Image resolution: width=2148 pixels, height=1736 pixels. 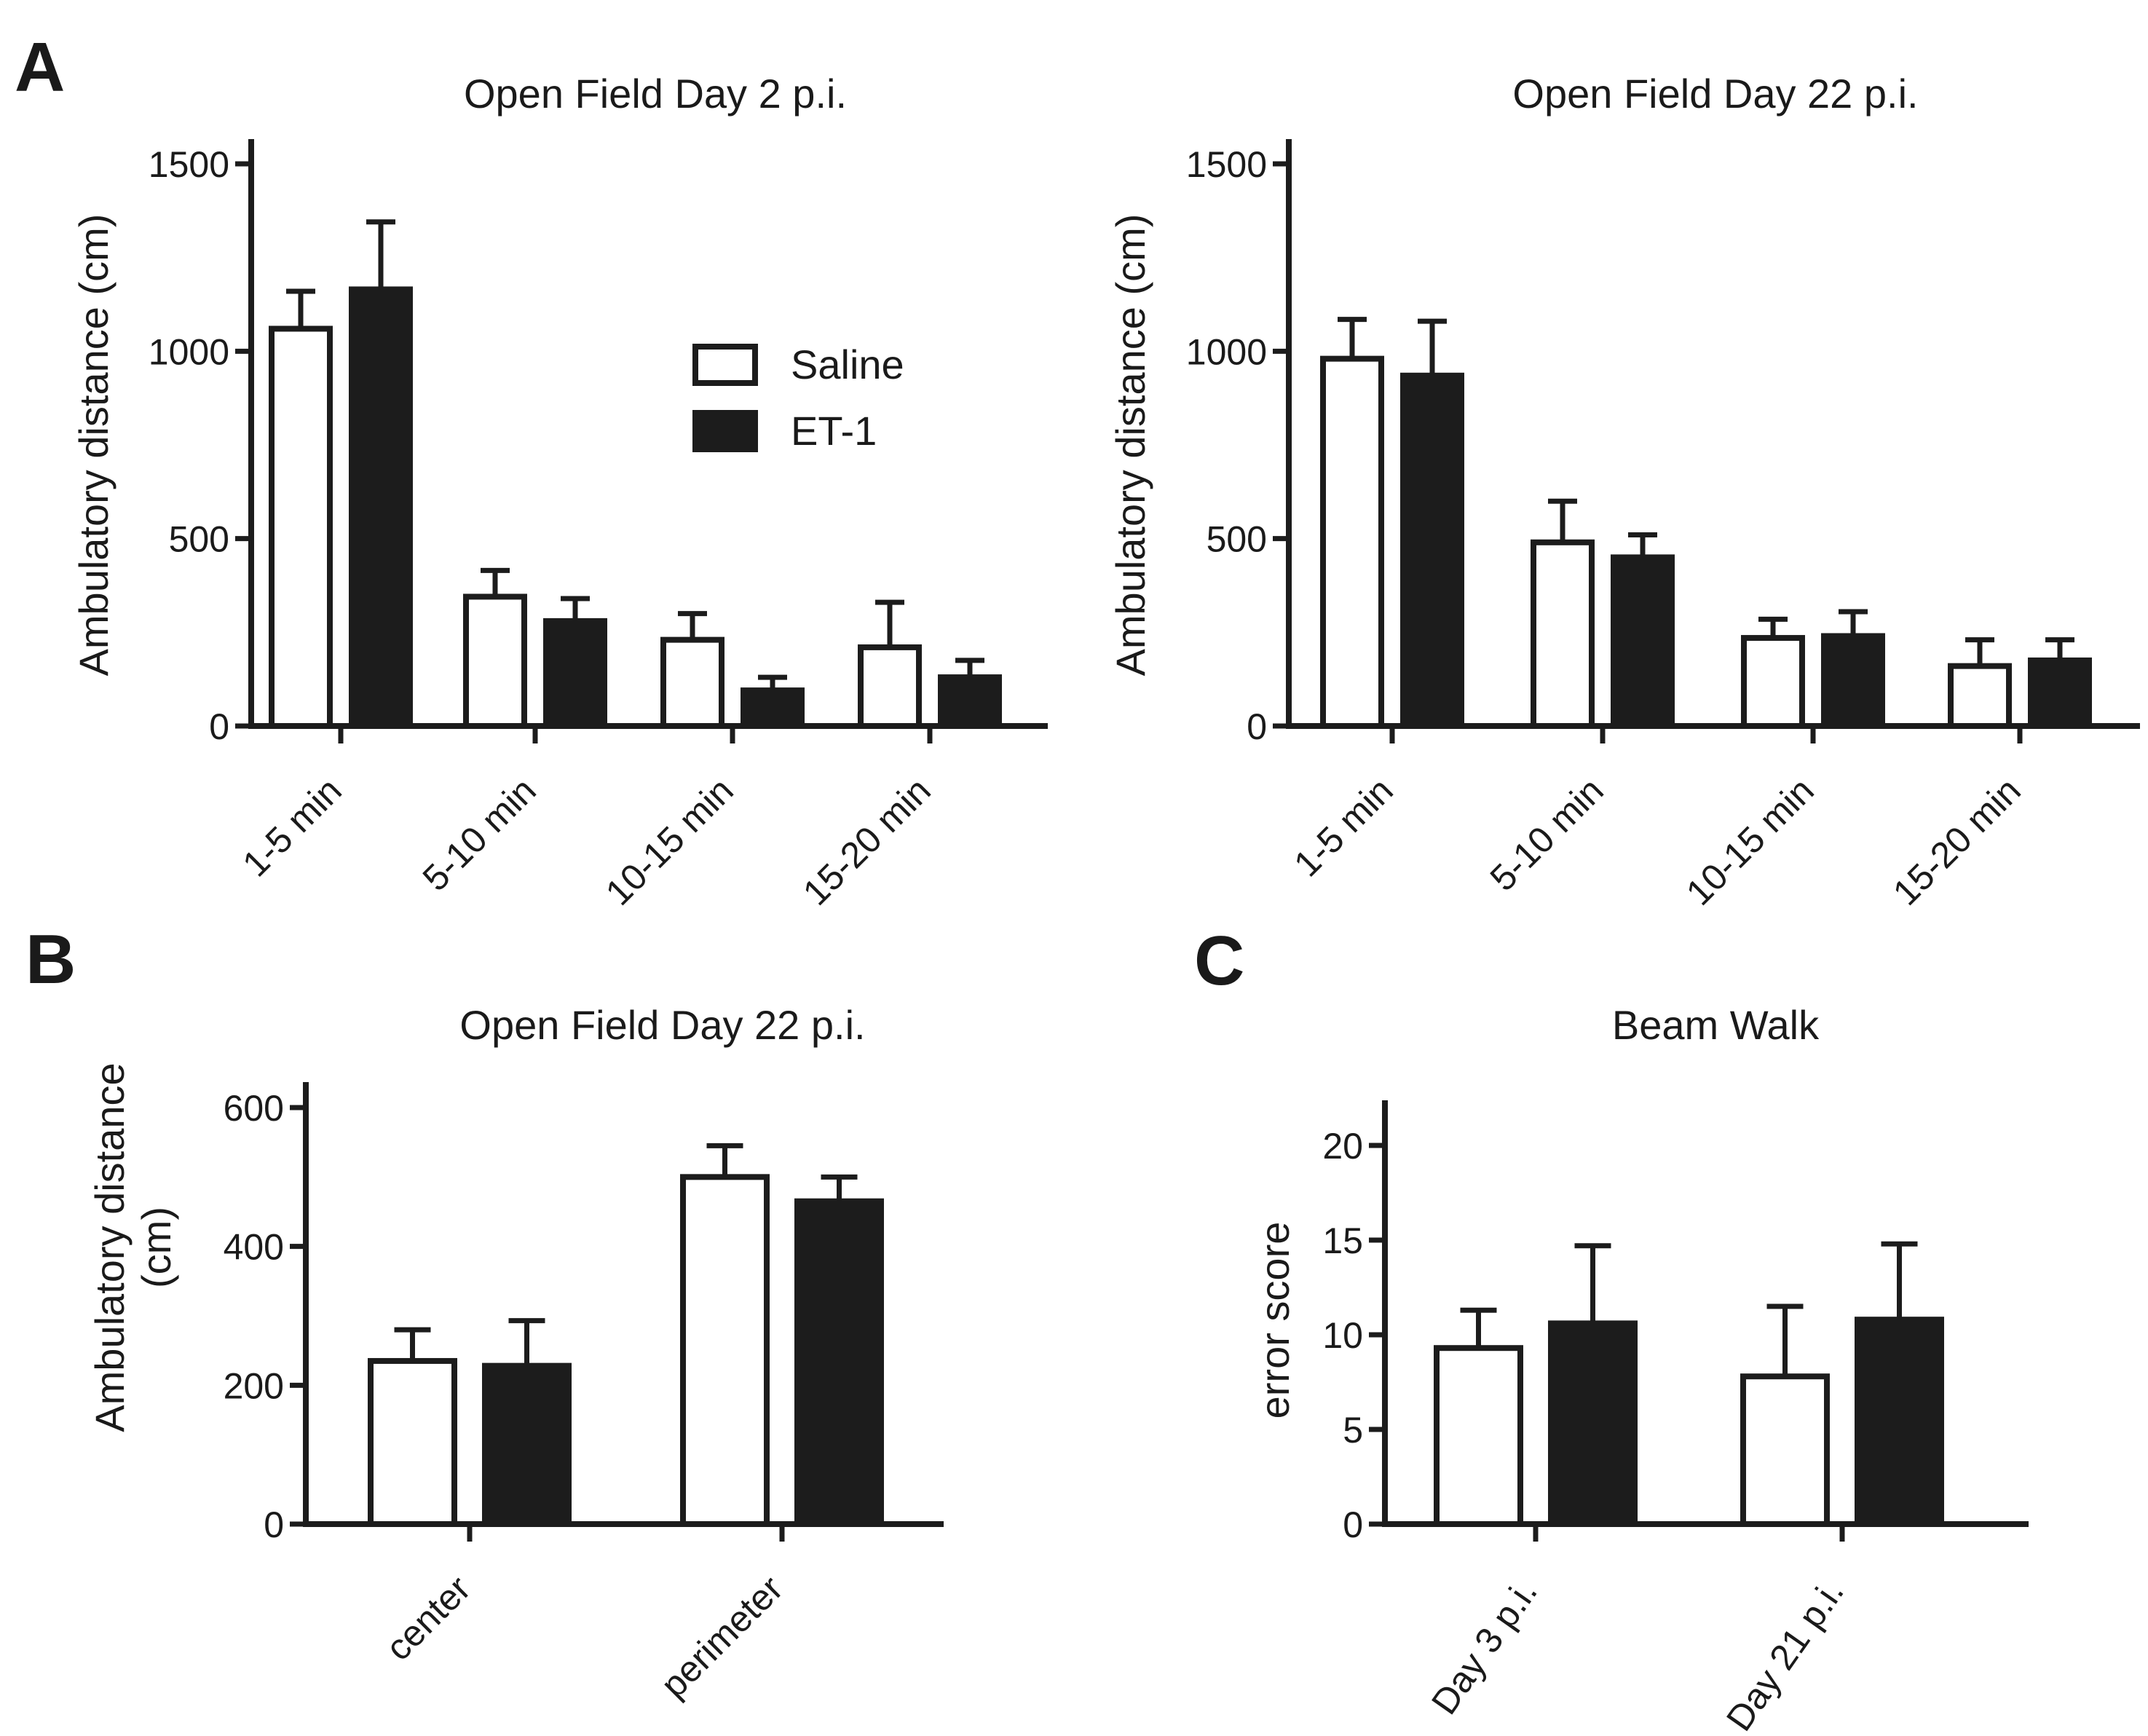 What do you see at coordinates (1130, 445) in the screenshot?
I see `chart-a2-ylabel: Ambulatory distance (cm)` at bounding box center [1130, 445].